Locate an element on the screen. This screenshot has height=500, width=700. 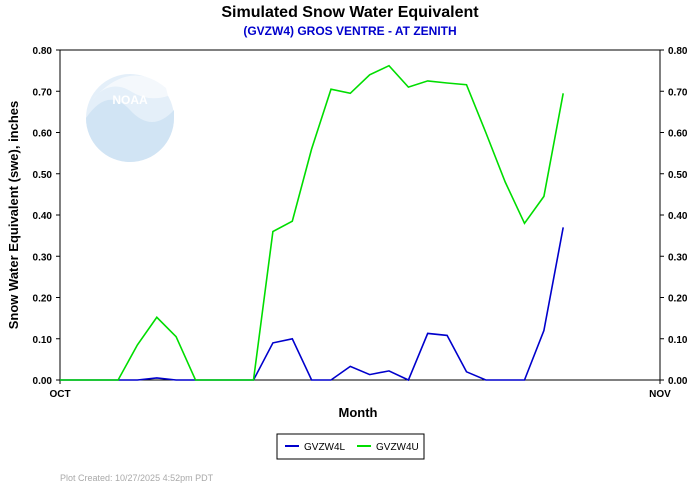
y-tick-label-right: 0.40 is located at coordinates (678, 216).